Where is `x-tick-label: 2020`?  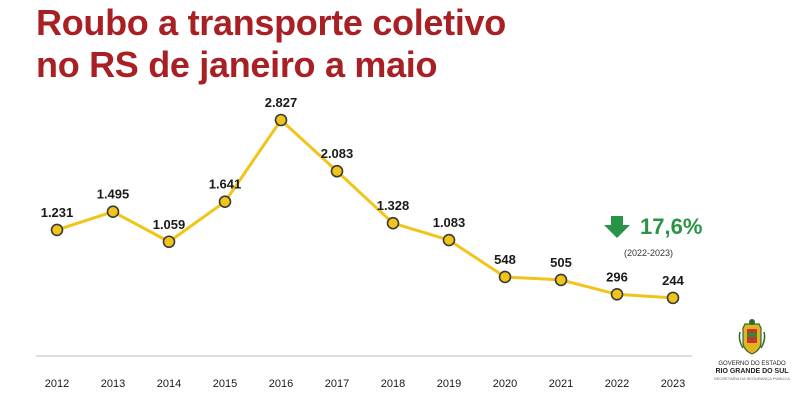 x-tick-label: 2020 is located at coordinates (505, 384).